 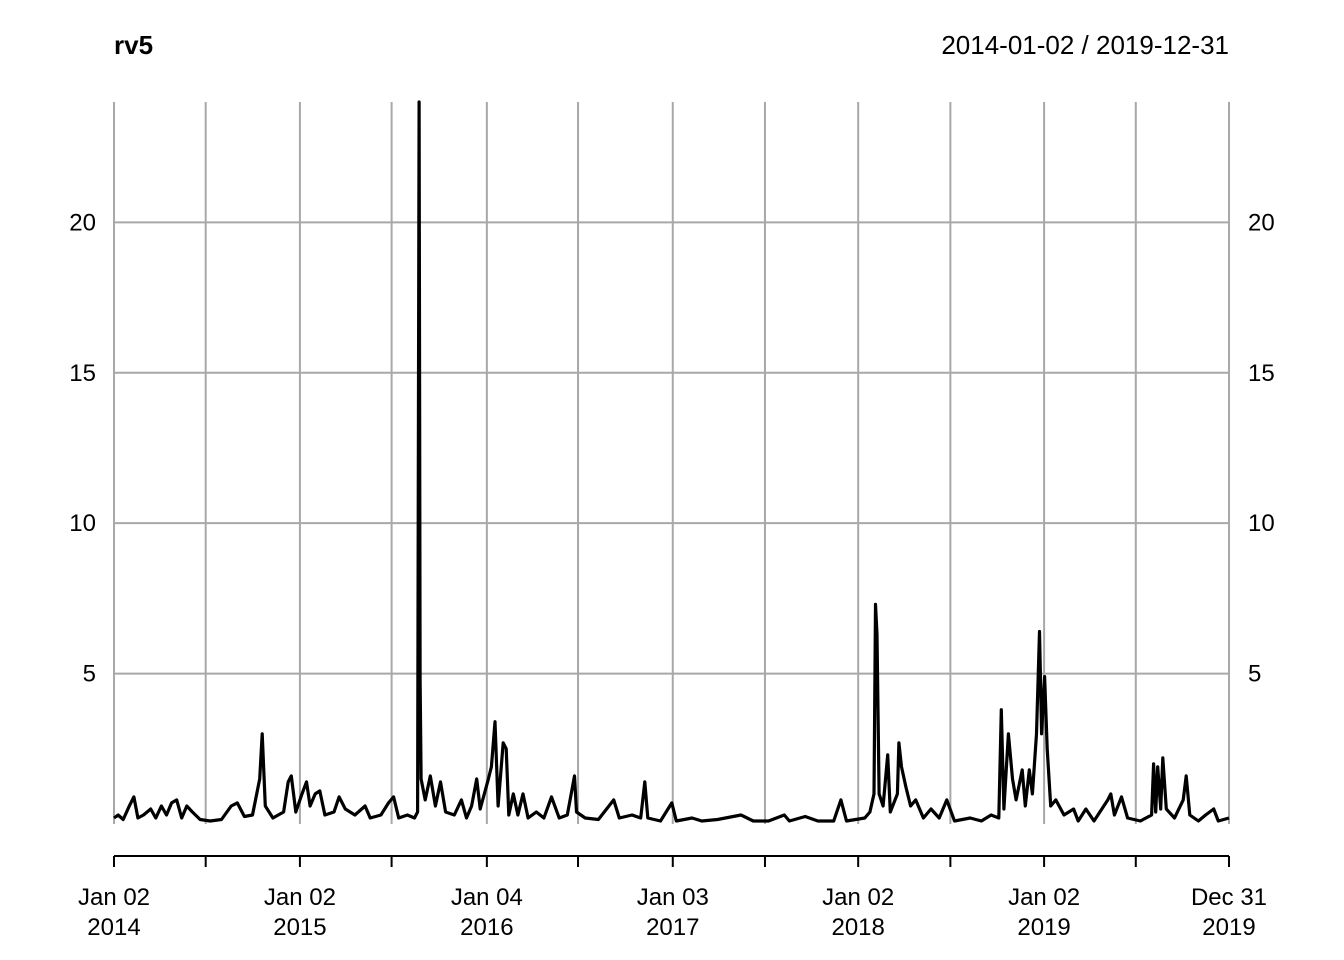 What do you see at coordinates (1229, 897) in the screenshot?
I see `x-tick-label-date: Dec 31` at bounding box center [1229, 897].